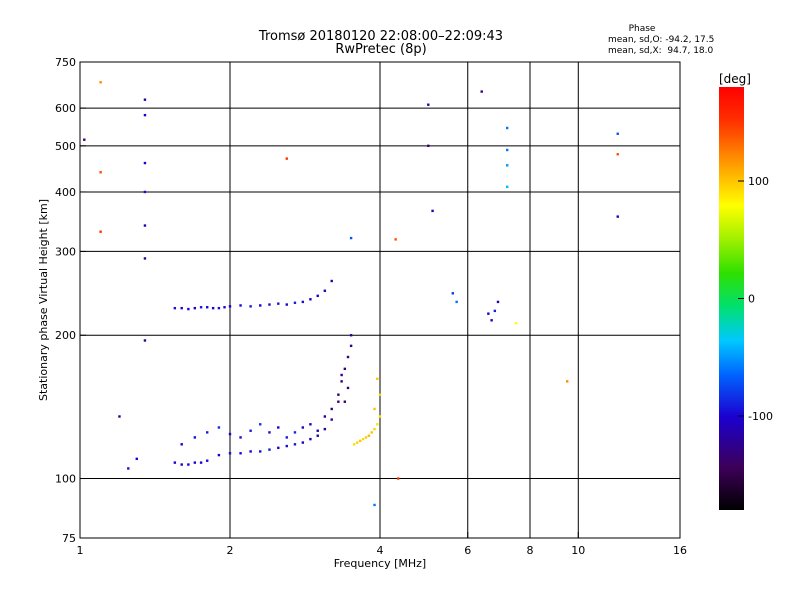  Describe the element at coordinates (65, 251) in the screenshot. I see `y-tick-label: 300` at that location.